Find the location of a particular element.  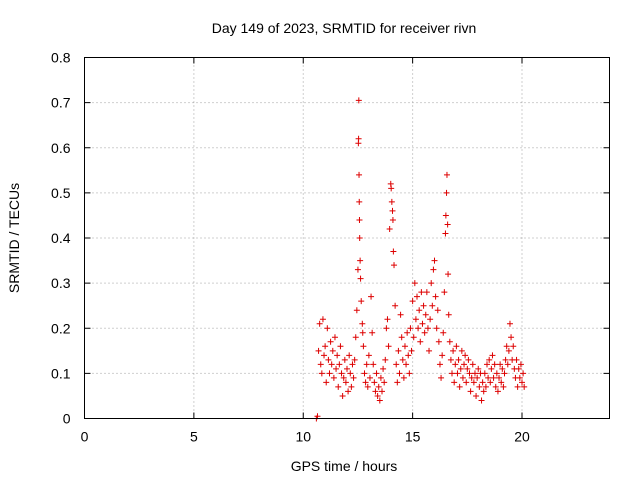

y-tick-label: 0.1 is located at coordinates (61, 373).